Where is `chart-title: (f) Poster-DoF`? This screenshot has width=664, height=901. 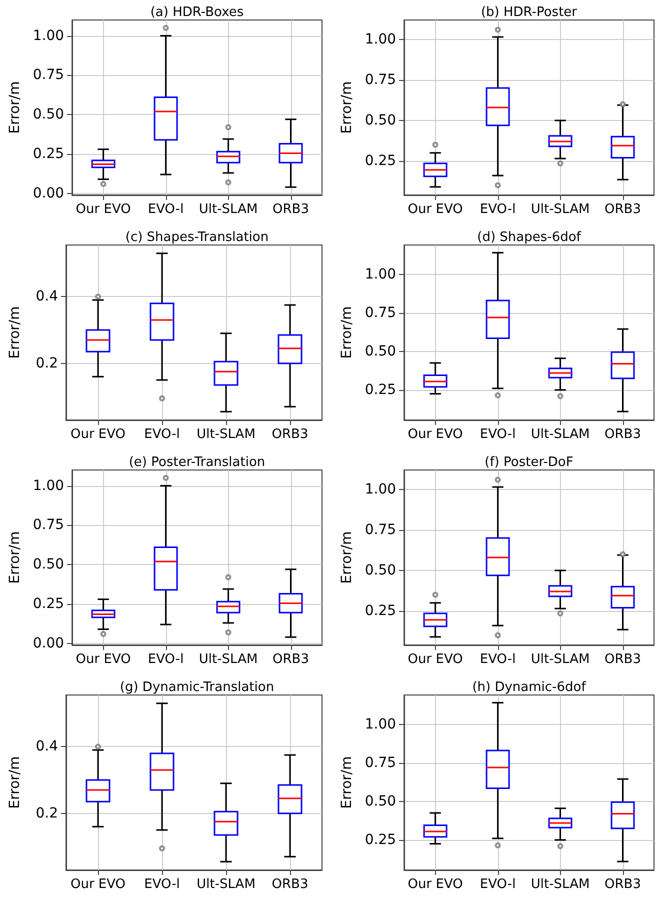 chart-title: (f) Poster-DoF is located at coordinates (529, 462).